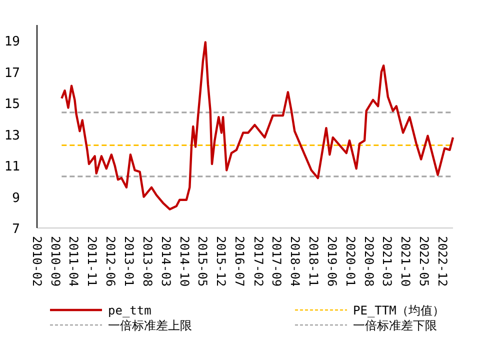  Describe the element at coordinates (313, 261) in the screenshot. I see `x-tick-label: 2018-11` at that location.